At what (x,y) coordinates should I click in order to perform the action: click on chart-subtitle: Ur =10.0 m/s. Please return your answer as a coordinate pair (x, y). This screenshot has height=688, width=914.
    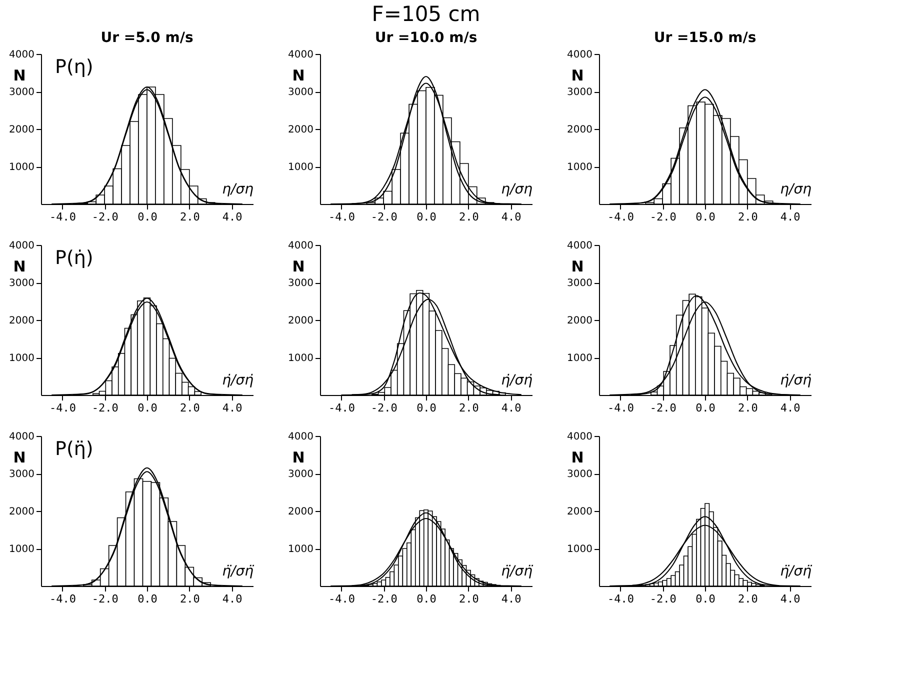
    Looking at the image, I should click on (426, 38).